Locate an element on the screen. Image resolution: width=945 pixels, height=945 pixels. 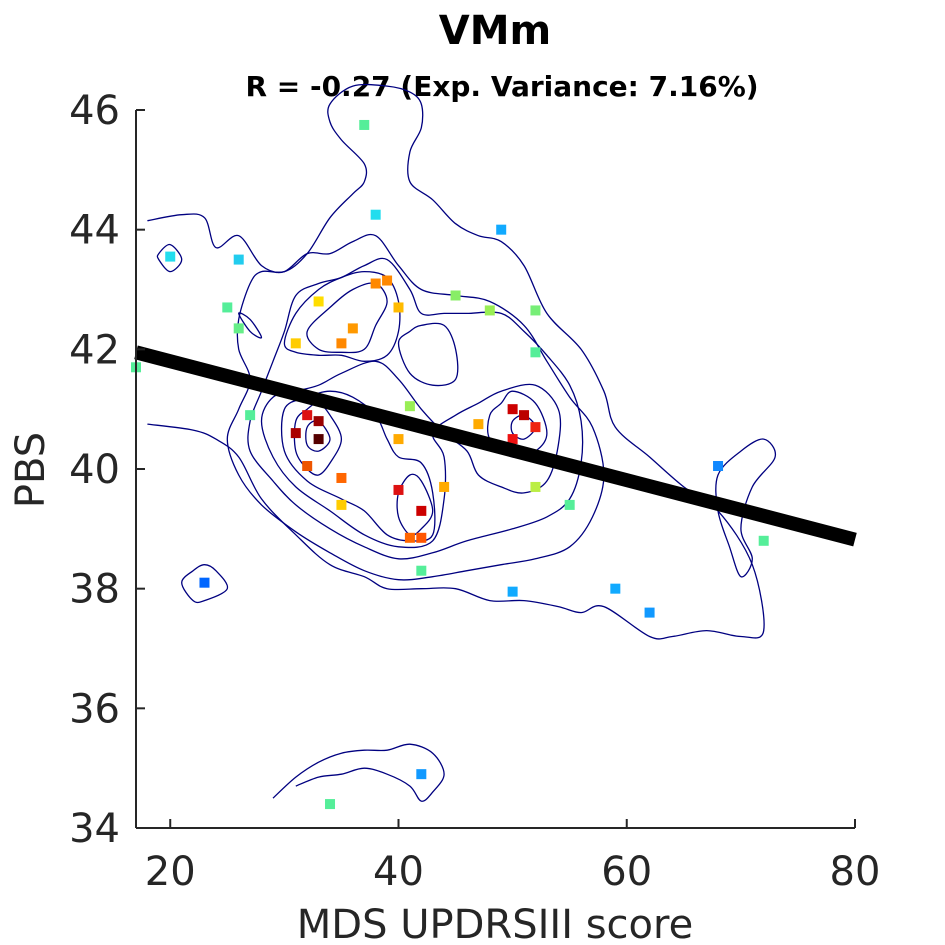
y-tick-label: 36 is located at coordinates (94, 709).